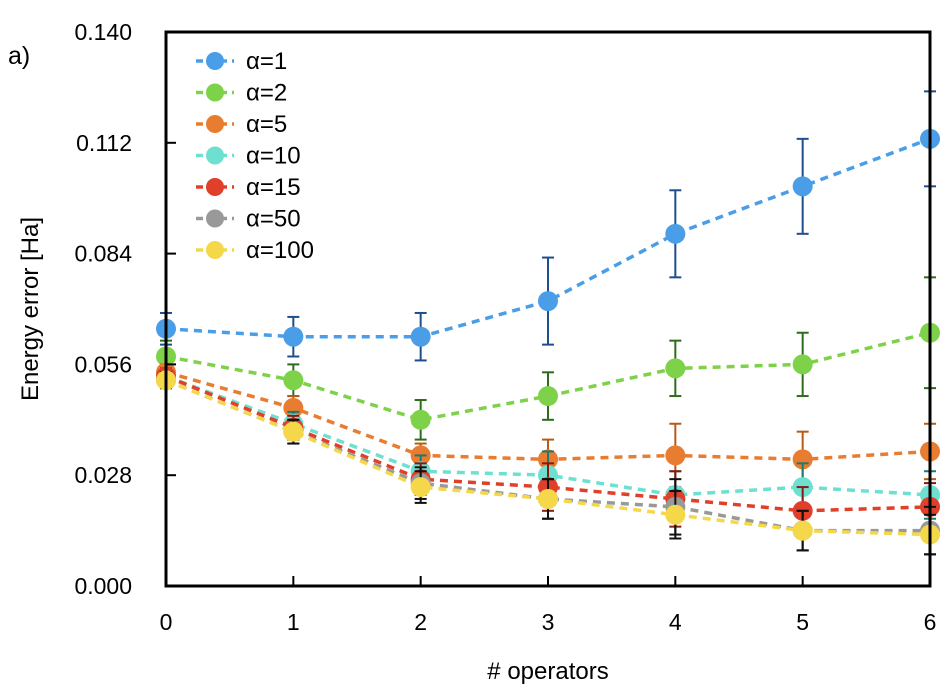 Image resolution: width=940 pixels, height=686 pixels. I want to click on legend-label: α=2, so click(266, 93).